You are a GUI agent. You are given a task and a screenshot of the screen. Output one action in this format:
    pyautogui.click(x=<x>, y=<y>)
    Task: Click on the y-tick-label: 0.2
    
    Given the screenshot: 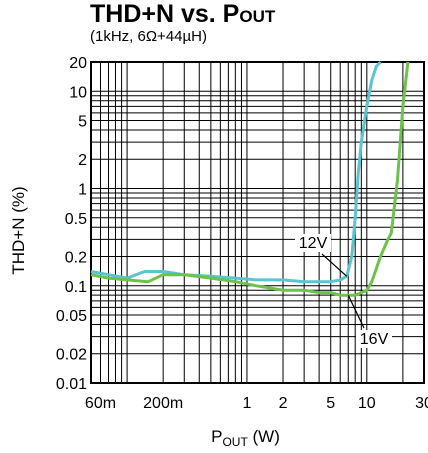 What is the action you would take?
    pyautogui.click(x=76, y=257)
    